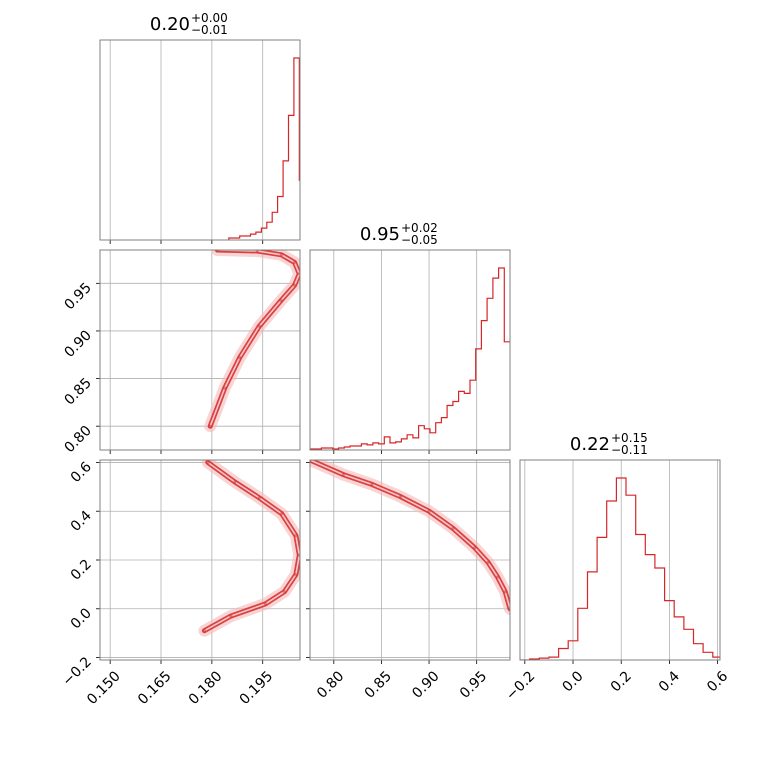 The image size is (760, 760). I want to click on contour-p1-p3-frame, so click(200, 560).